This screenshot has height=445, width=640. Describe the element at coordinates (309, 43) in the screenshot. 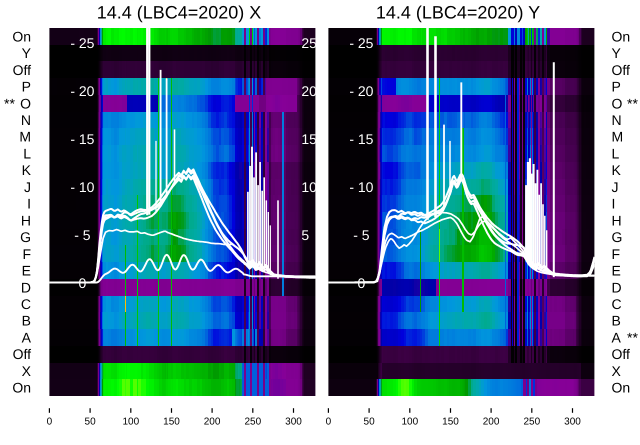

I see `svg-text: 25` at that location.